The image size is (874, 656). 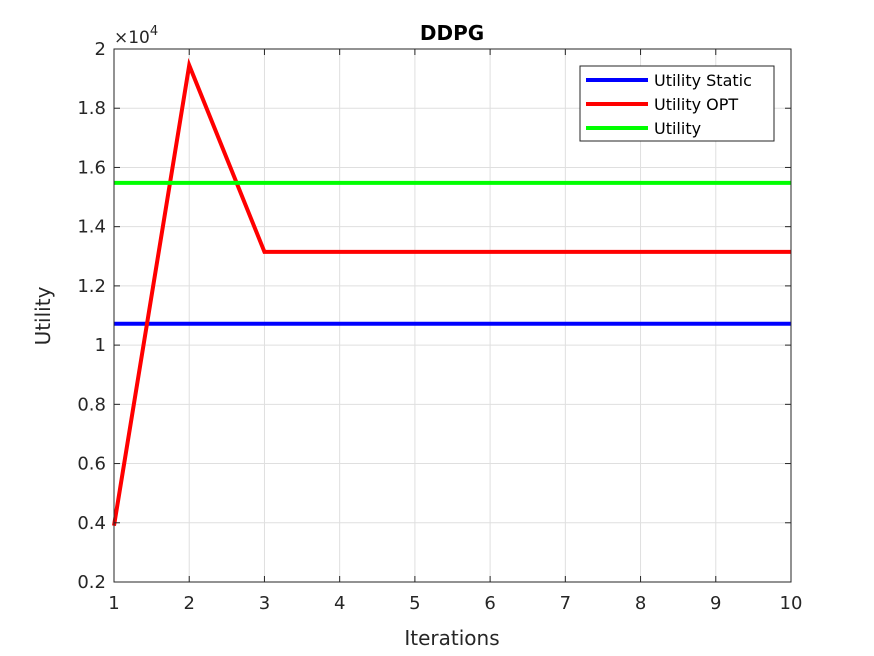 What do you see at coordinates (715, 603) in the screenshot?
I see `x-tick-label: 9` at bounding box center [715, 603].